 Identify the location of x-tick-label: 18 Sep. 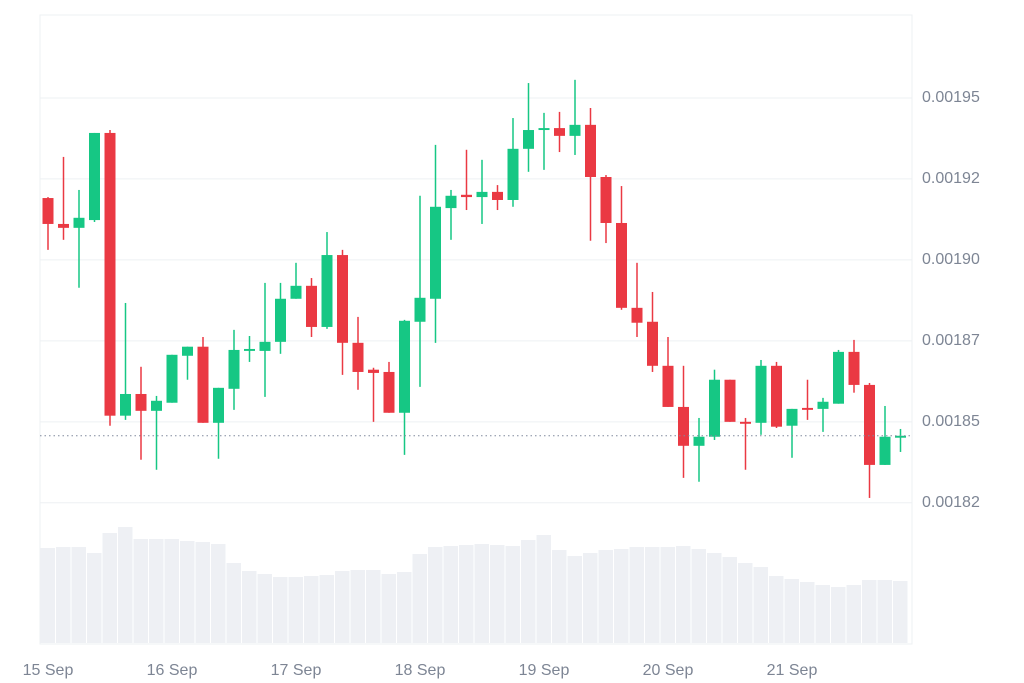
(420, 670).